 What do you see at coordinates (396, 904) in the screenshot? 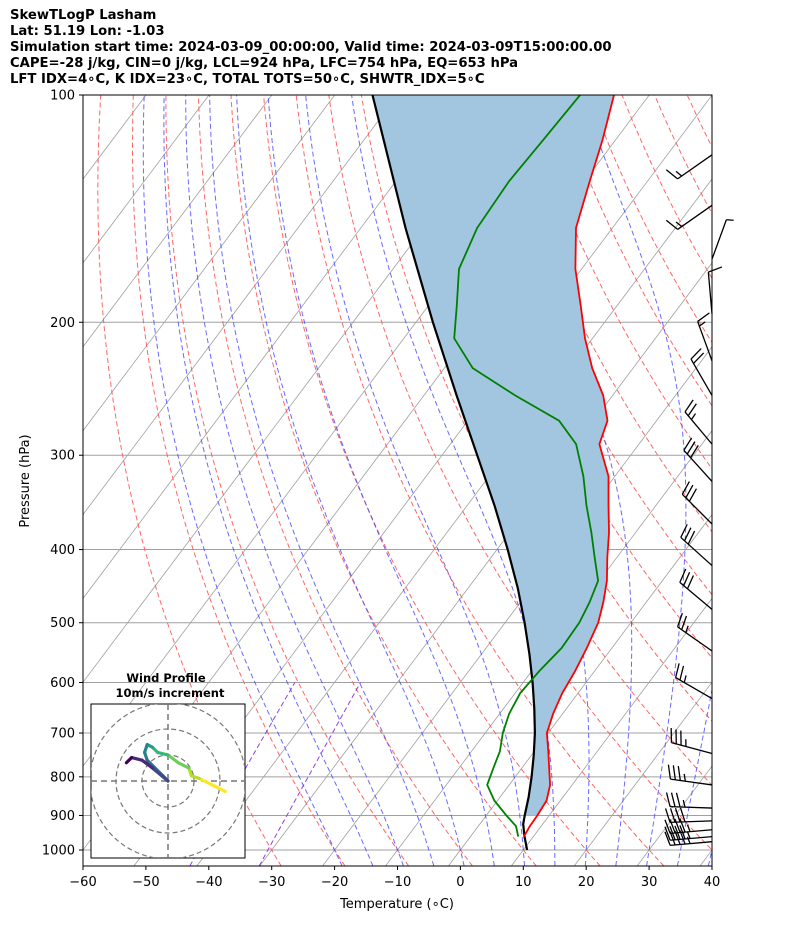
I see `x-axis-label: Temperature (∘C)` at bounding box center [396, 904].